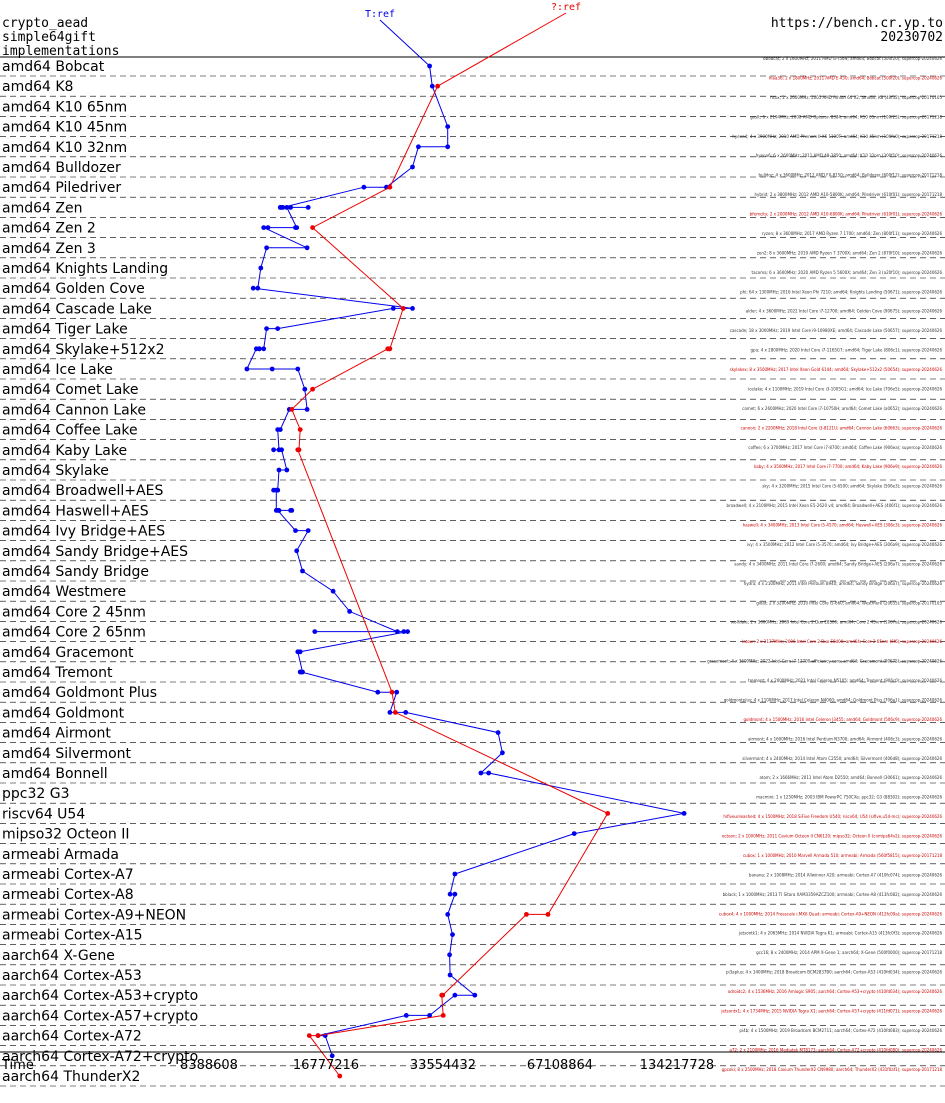  What do you see at coordinates (71, 1077) in the screenshot?
I see `category-label: aarch64 ThunderX2` at bounding box center [71, 1077].